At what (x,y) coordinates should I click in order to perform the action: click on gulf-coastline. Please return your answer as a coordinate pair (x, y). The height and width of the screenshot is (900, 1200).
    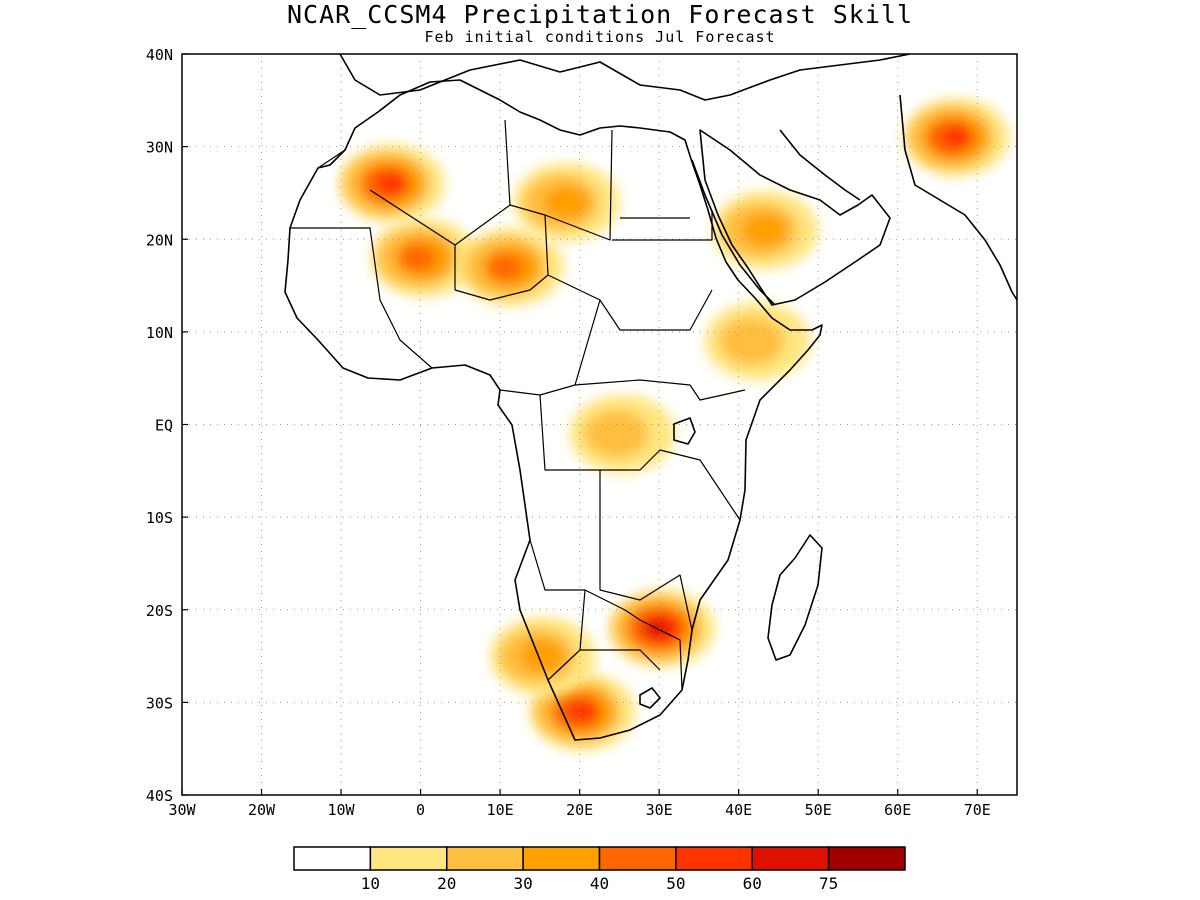
    Looking at the image, I should click on (820, 165).